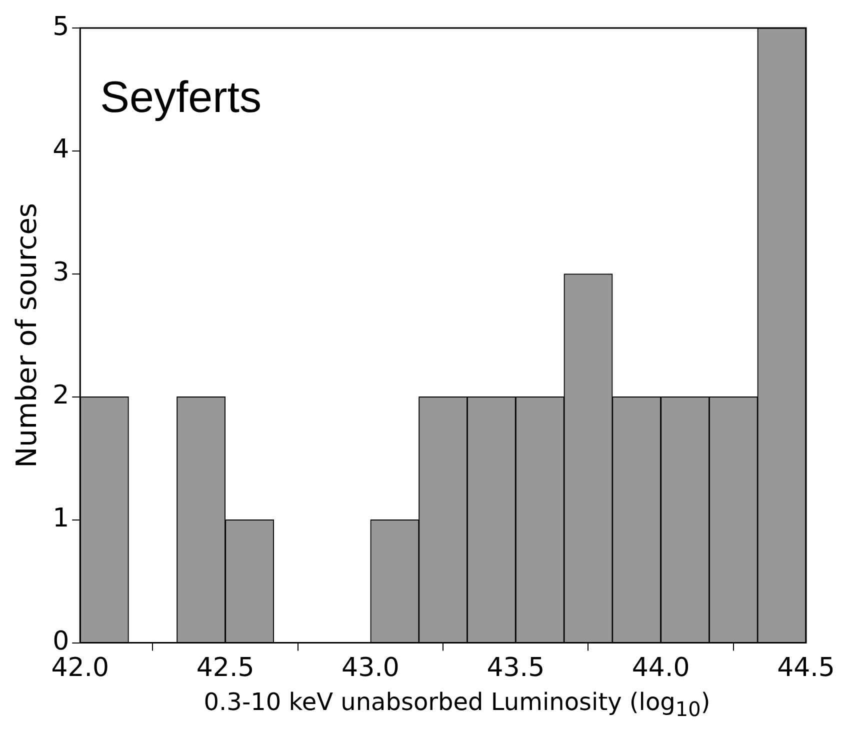 This screenshot has height=746, width=854. What do you see at coordinates (371, 668) in the screenshot?
I see `x-tick-label: 43.0` at bounding box center [371, 668].